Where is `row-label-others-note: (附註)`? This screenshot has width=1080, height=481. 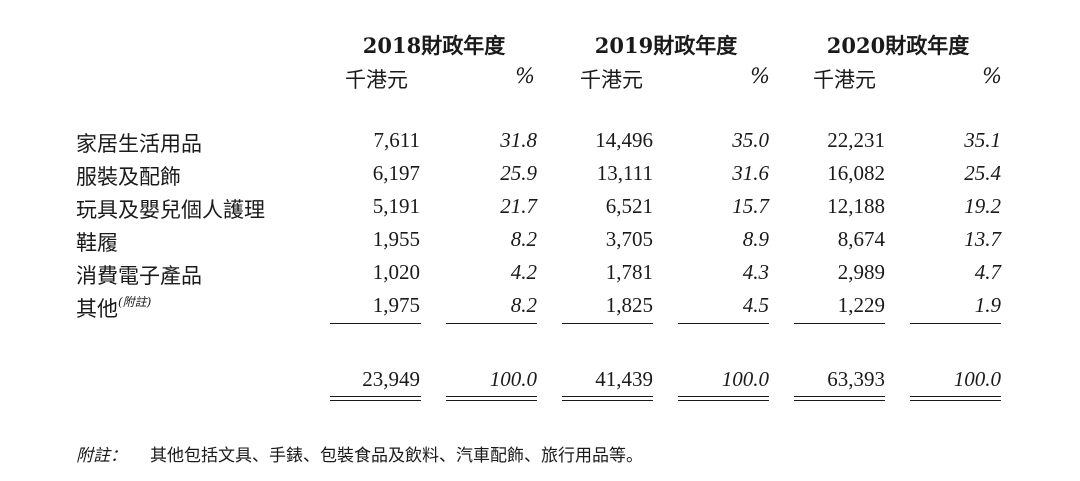 row-label-others-note: (附註) is located at coordinates (135, 302).